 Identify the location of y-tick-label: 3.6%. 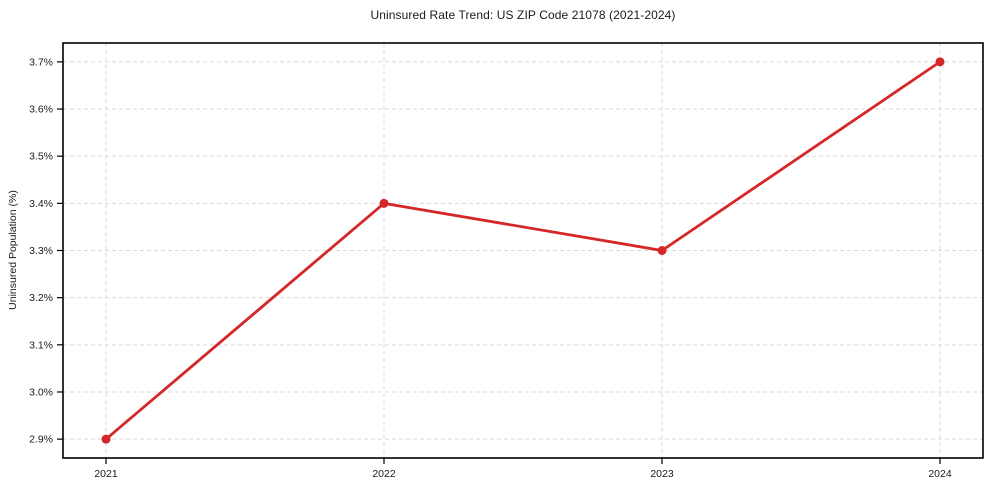
(41, 110).